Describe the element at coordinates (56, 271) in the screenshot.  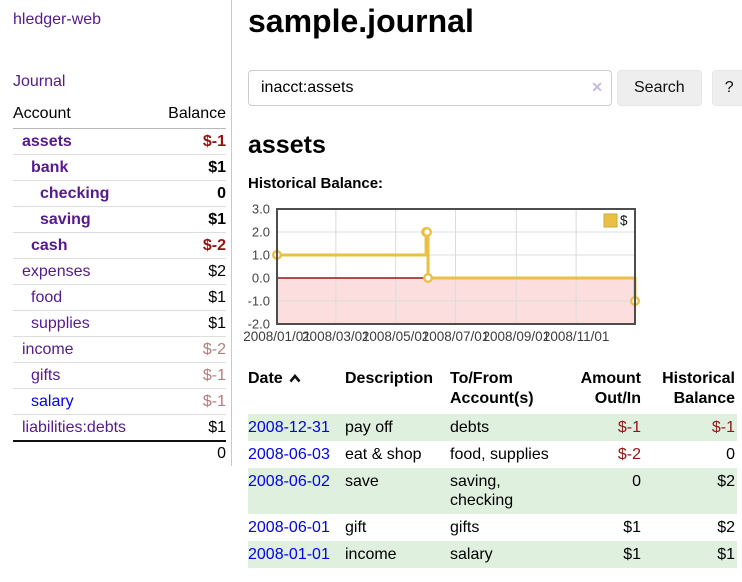
I see `account-link: expenses` at that location.